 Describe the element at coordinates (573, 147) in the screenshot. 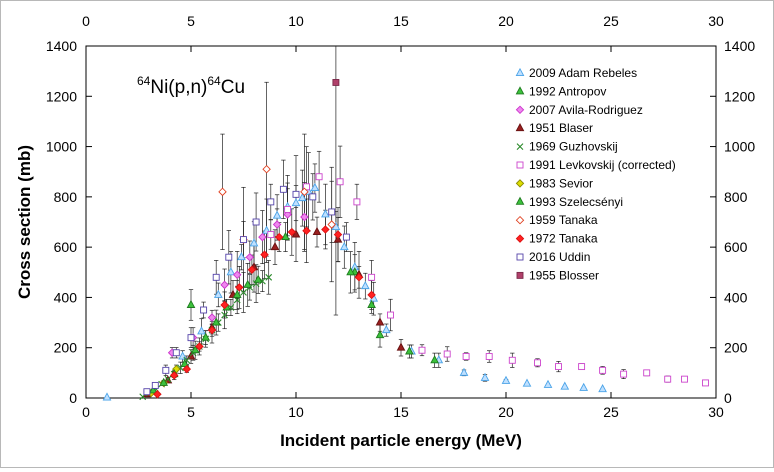

I see `legend-label: 1969 Guzhovskij` at that location.